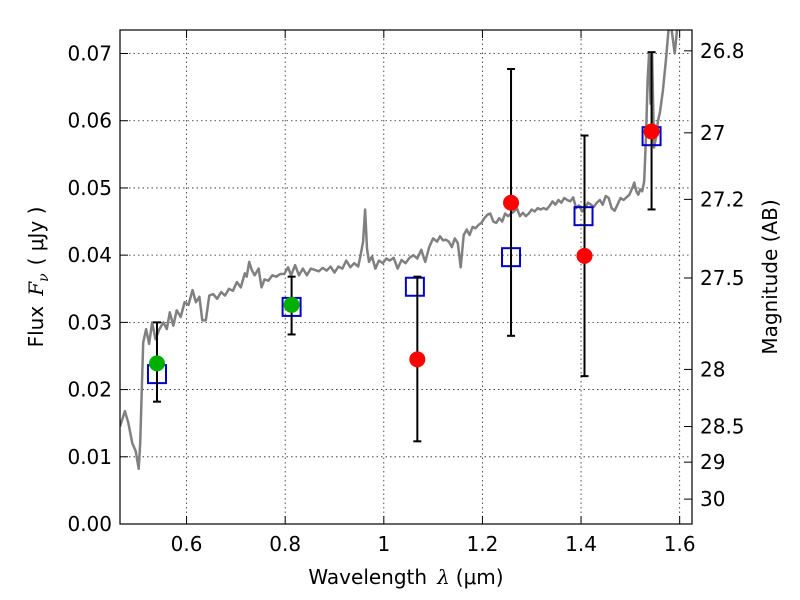 This screenshot has height=600, width=800. What do you see at coordinates (722, 199) in the screenshot?
I see `y2-tick-label: 27.2` at bounding box center [722, 199].